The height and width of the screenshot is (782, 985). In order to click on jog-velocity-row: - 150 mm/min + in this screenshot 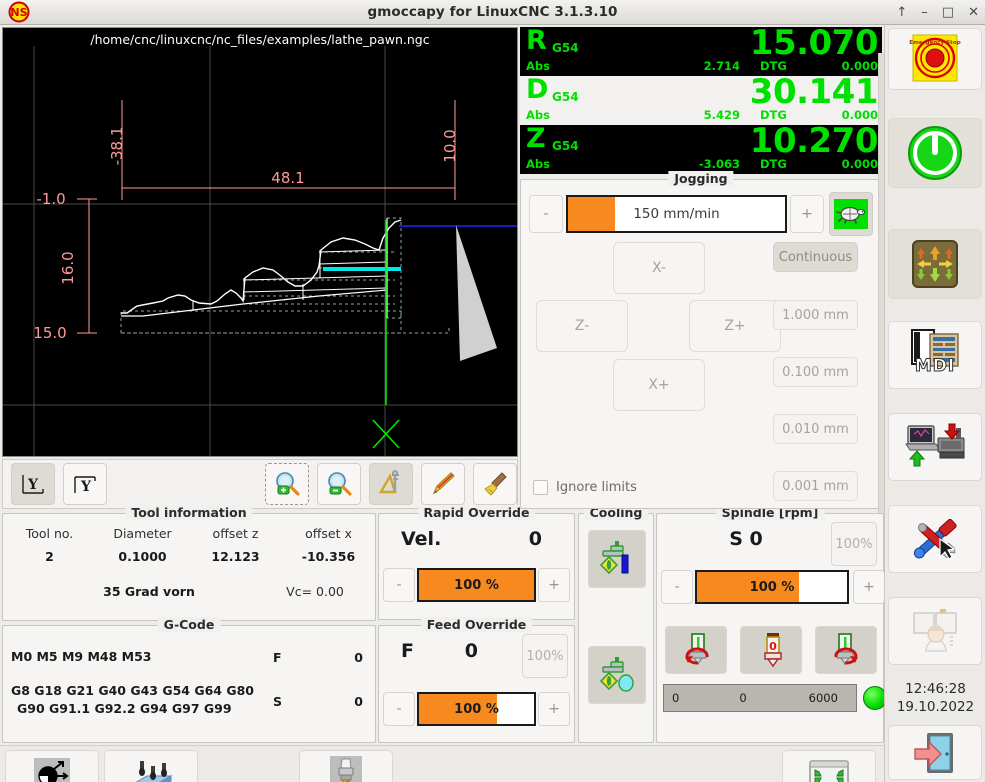, I will do `click(701, 214)`.